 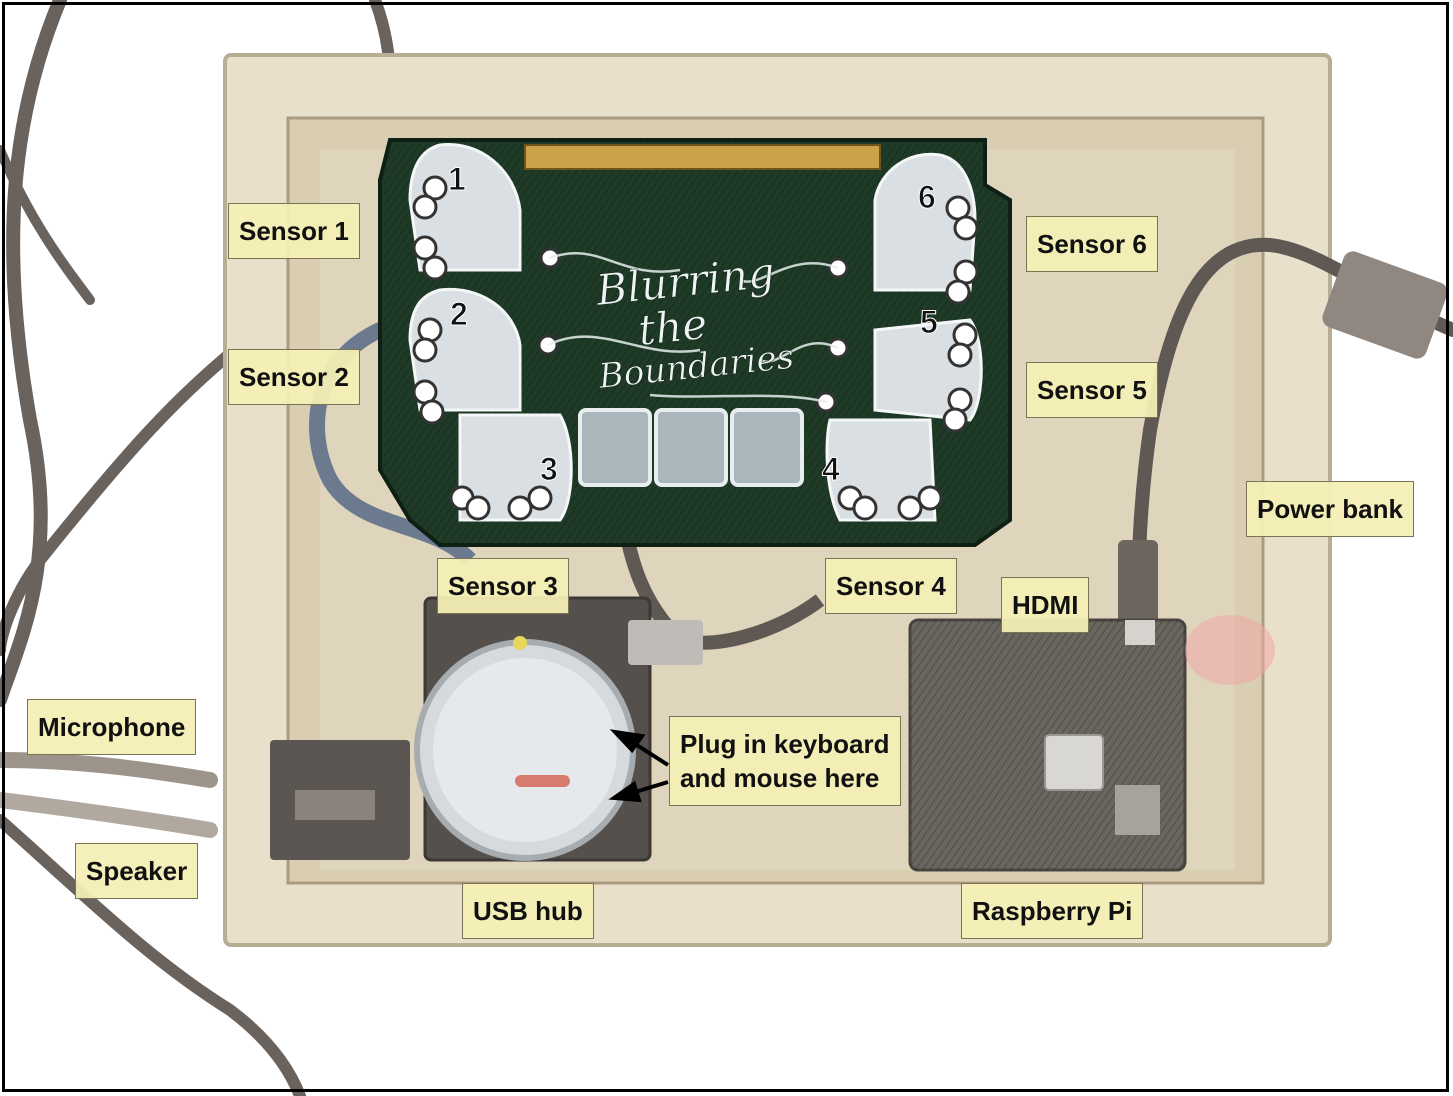 I want to click on usb-hub, so click(x=486, y=729).